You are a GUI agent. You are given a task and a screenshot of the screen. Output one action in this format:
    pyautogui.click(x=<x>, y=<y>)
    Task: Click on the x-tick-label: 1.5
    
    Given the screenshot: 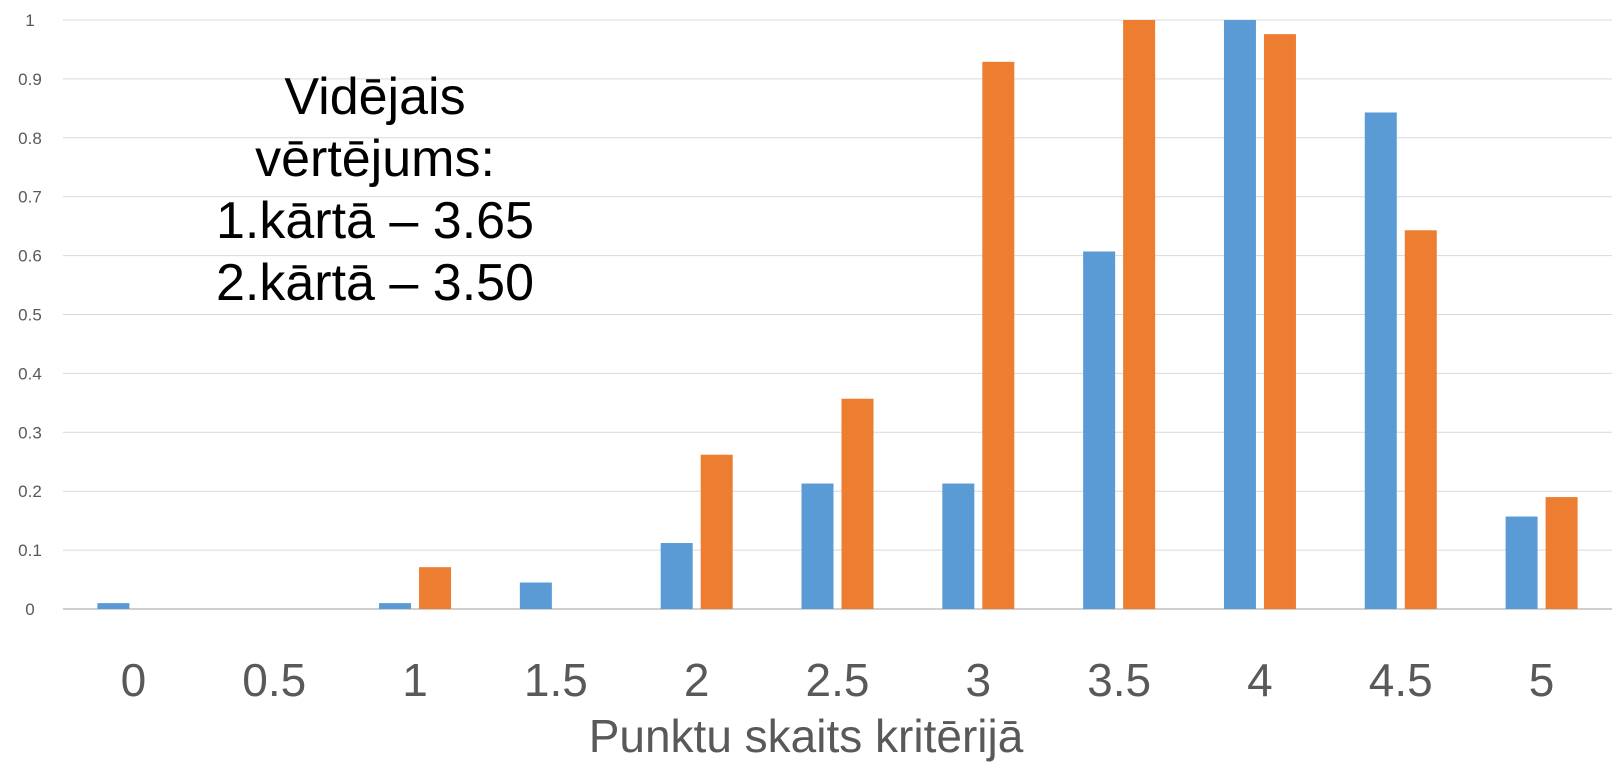 What is the action you would take?
    pyautogui.click(x=556, y=680)
    